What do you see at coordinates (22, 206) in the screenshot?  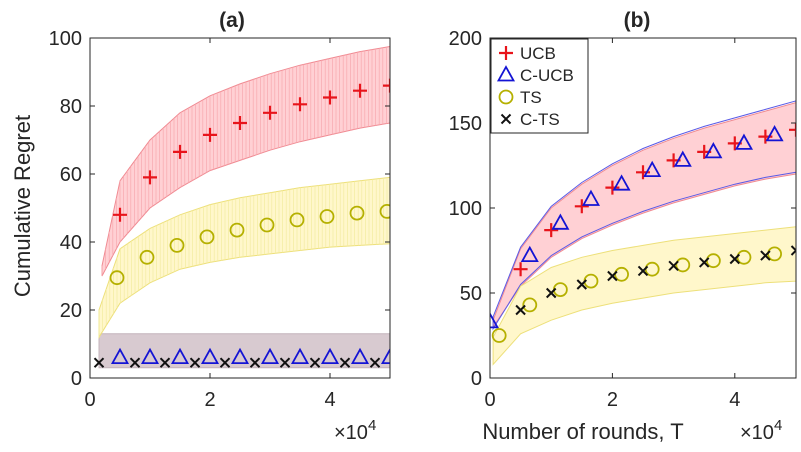 I see `y-axis-label: Cumulative Regret` at bounding box center [22, 206].